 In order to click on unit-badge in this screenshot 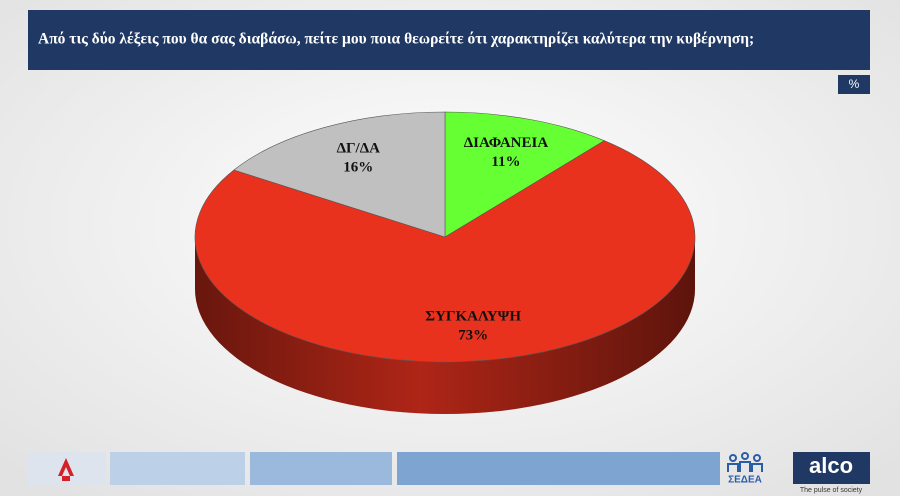, I will do `click(854, 84)`.